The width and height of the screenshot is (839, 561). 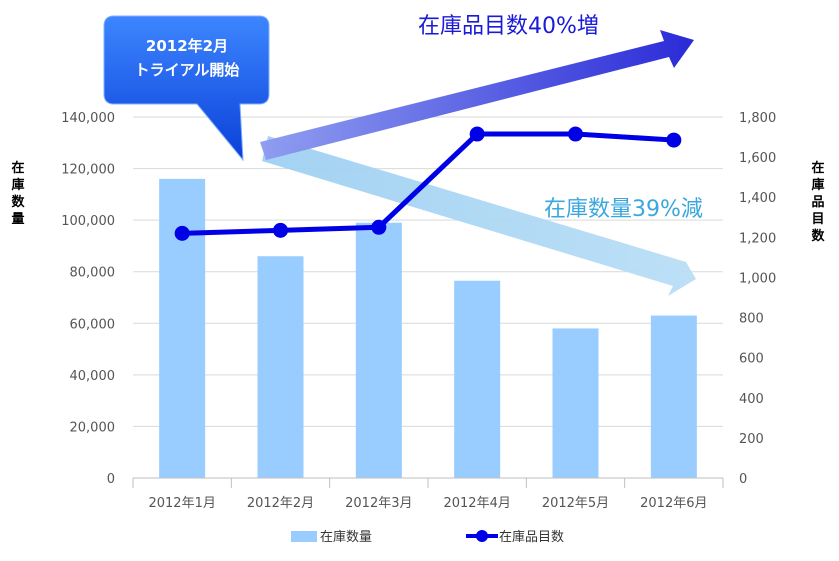 I want to click on y-axis-label-right: 在庫品目数, so click(x=818, y=202).